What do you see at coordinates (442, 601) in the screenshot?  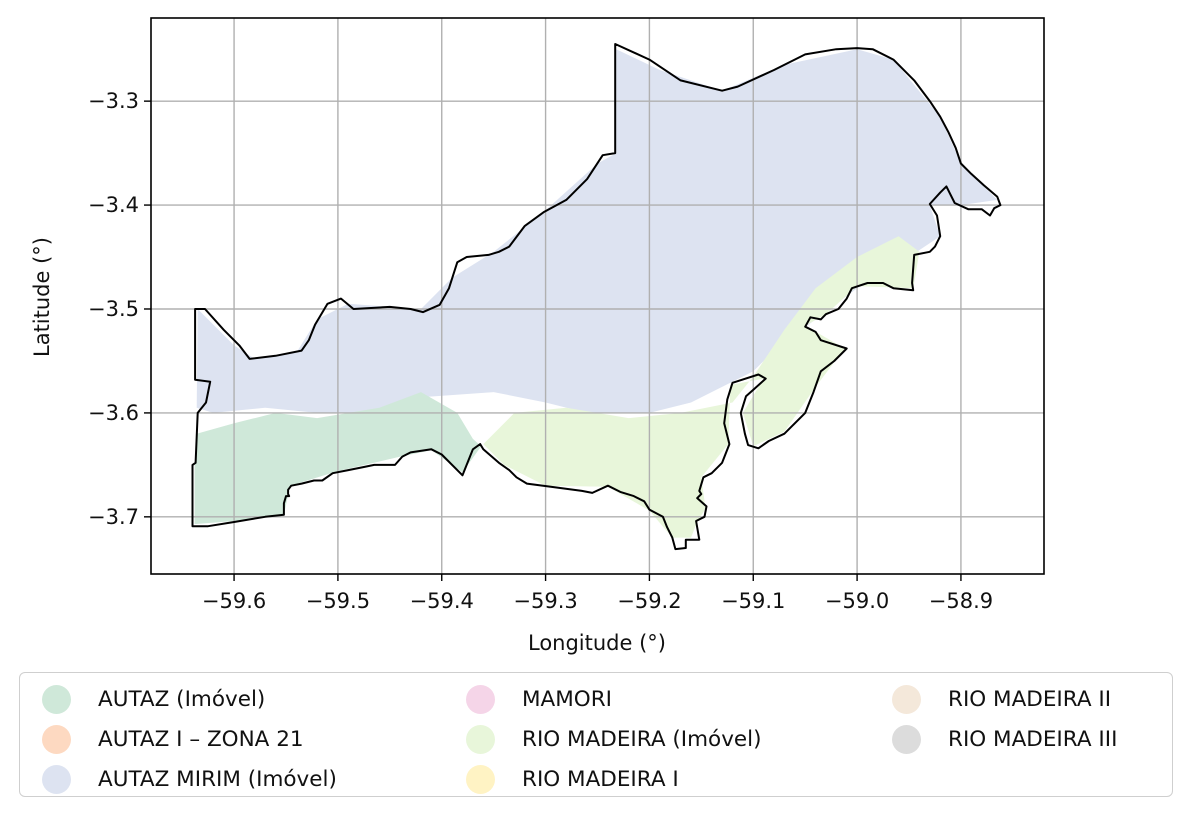 I see `x-tick-label: −59.4` at bounding box center [442, 601].